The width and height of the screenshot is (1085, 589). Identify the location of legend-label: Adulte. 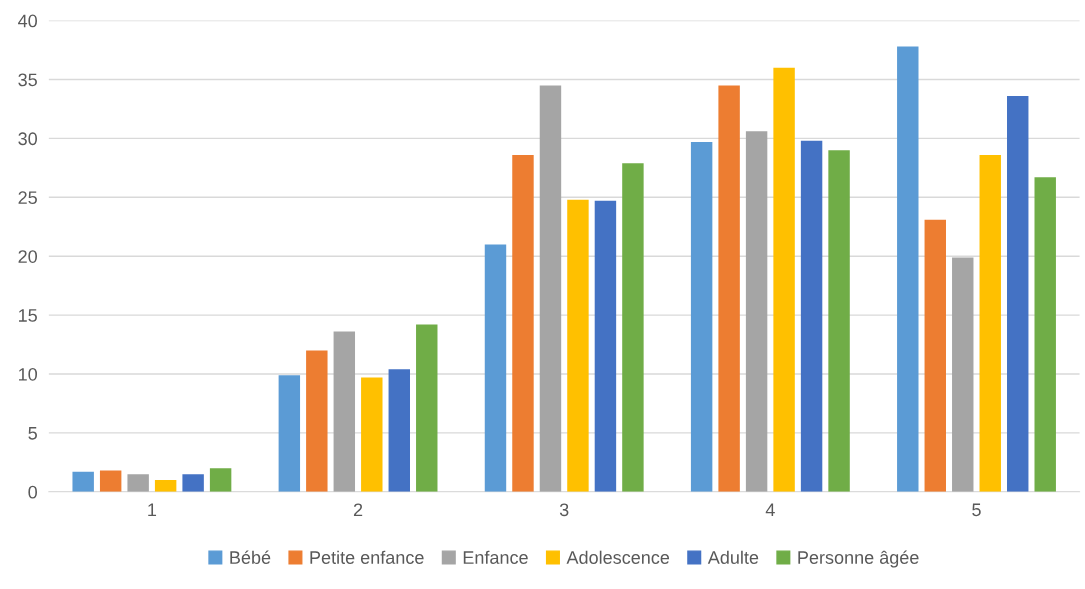
(733, 557).